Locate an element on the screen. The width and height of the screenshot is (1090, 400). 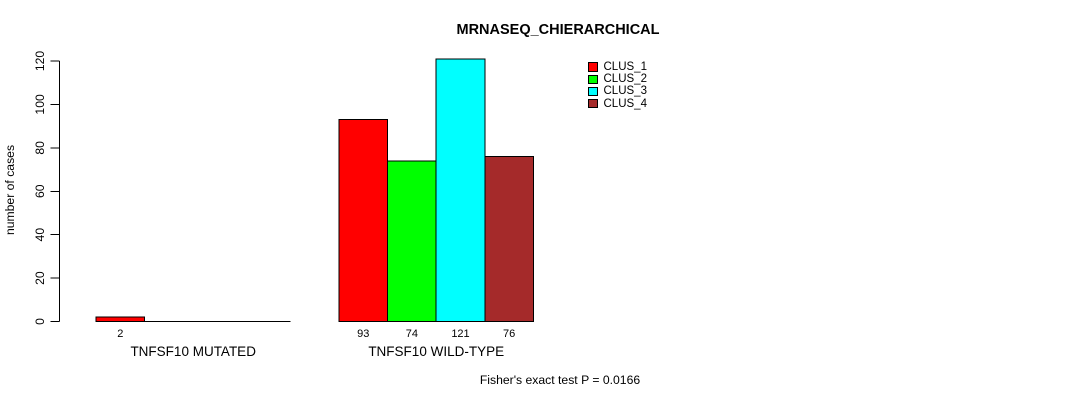
legend-label: CLUS_1 is located at coordinates (625, 67).